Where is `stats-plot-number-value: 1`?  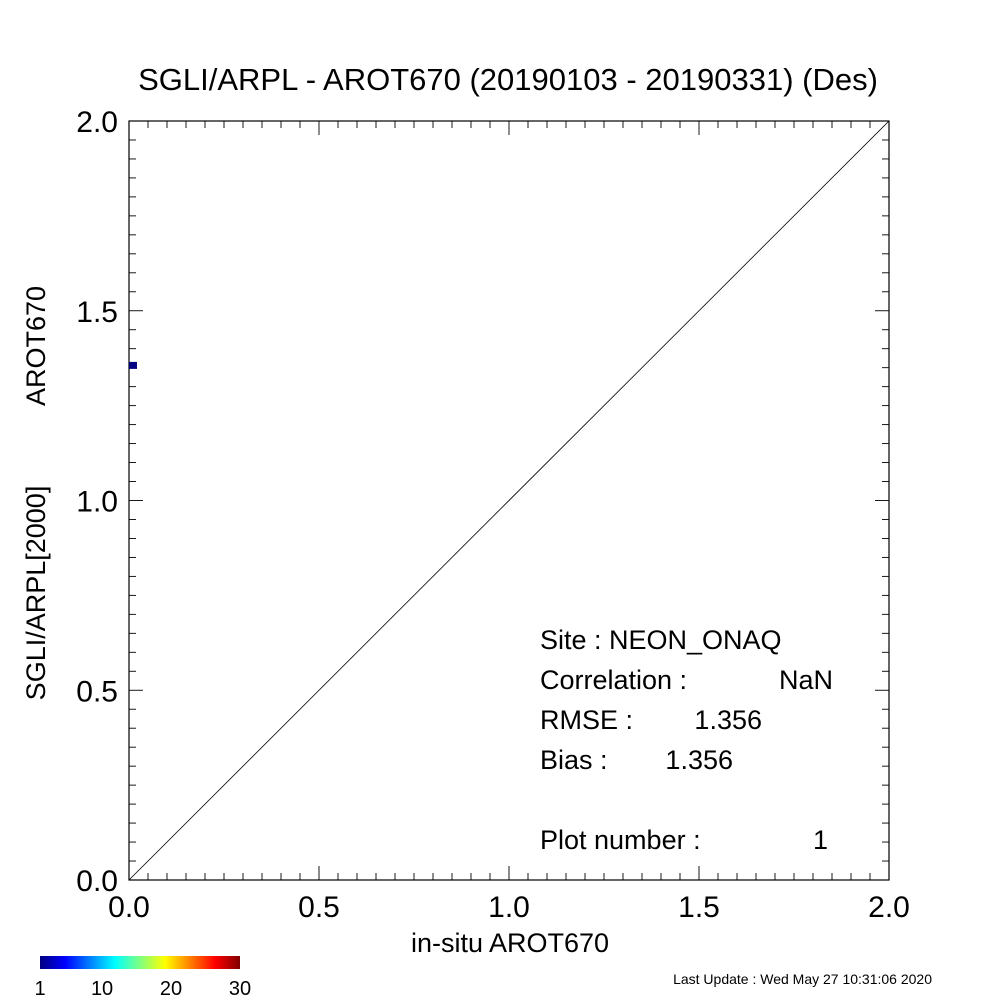
stats-plot-number-value: 1 is located at coordinates (820, 840).